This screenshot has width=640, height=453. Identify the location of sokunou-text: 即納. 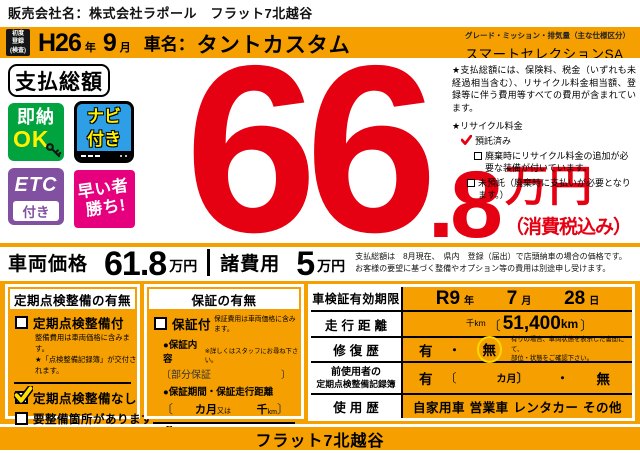
(36, 117).